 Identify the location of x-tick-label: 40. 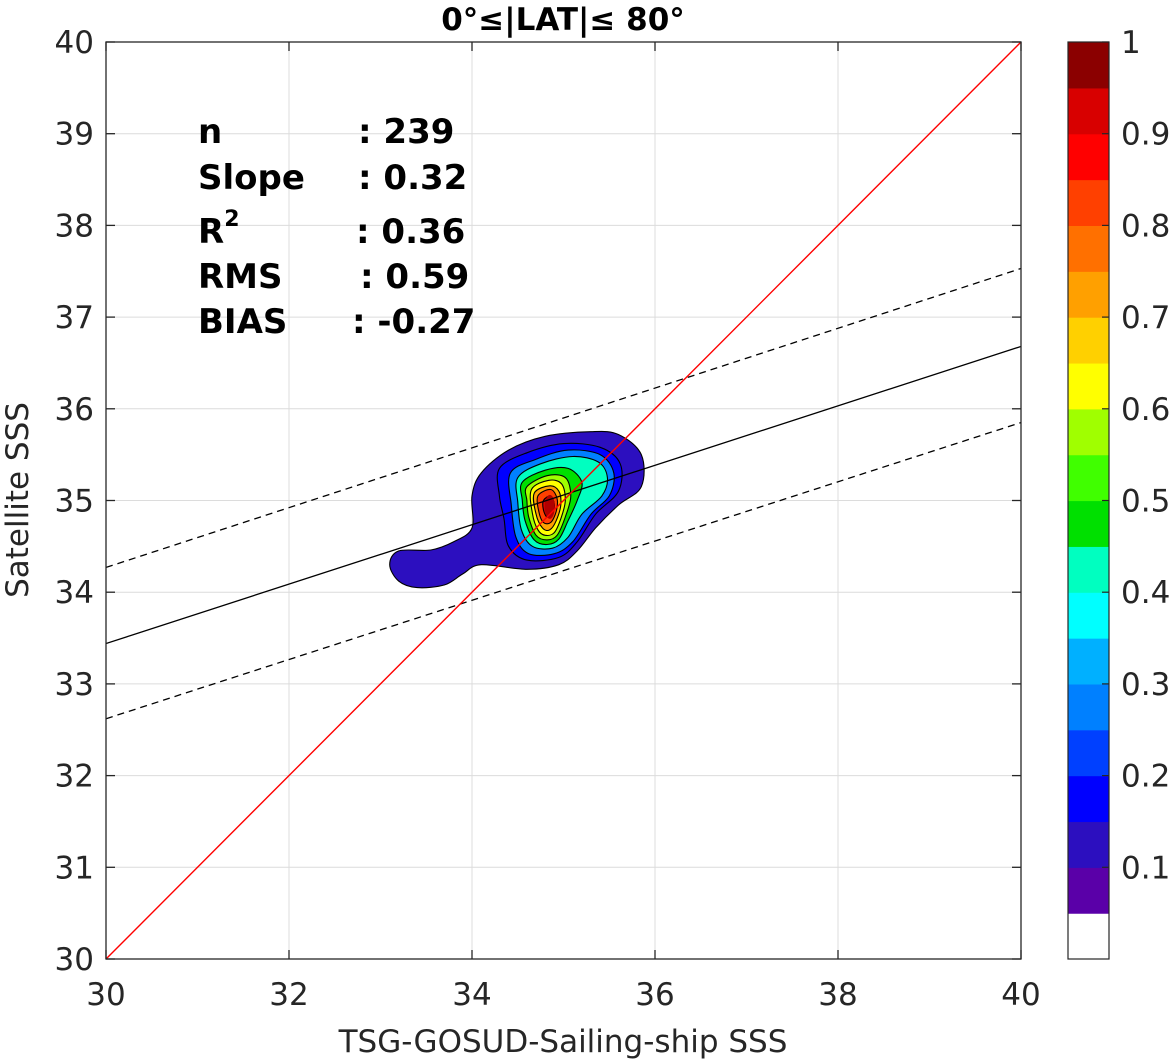
(1020, 995).